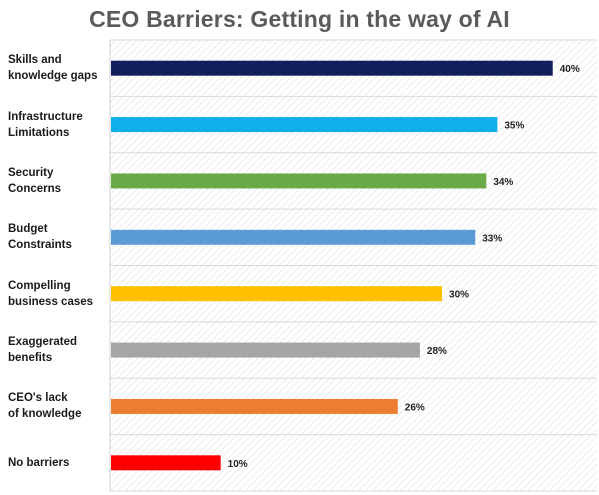  What do you see at coordinates (28, 229) in the screenshot?
I see `category-label-line: Budget` at bounding box center [28, 229].